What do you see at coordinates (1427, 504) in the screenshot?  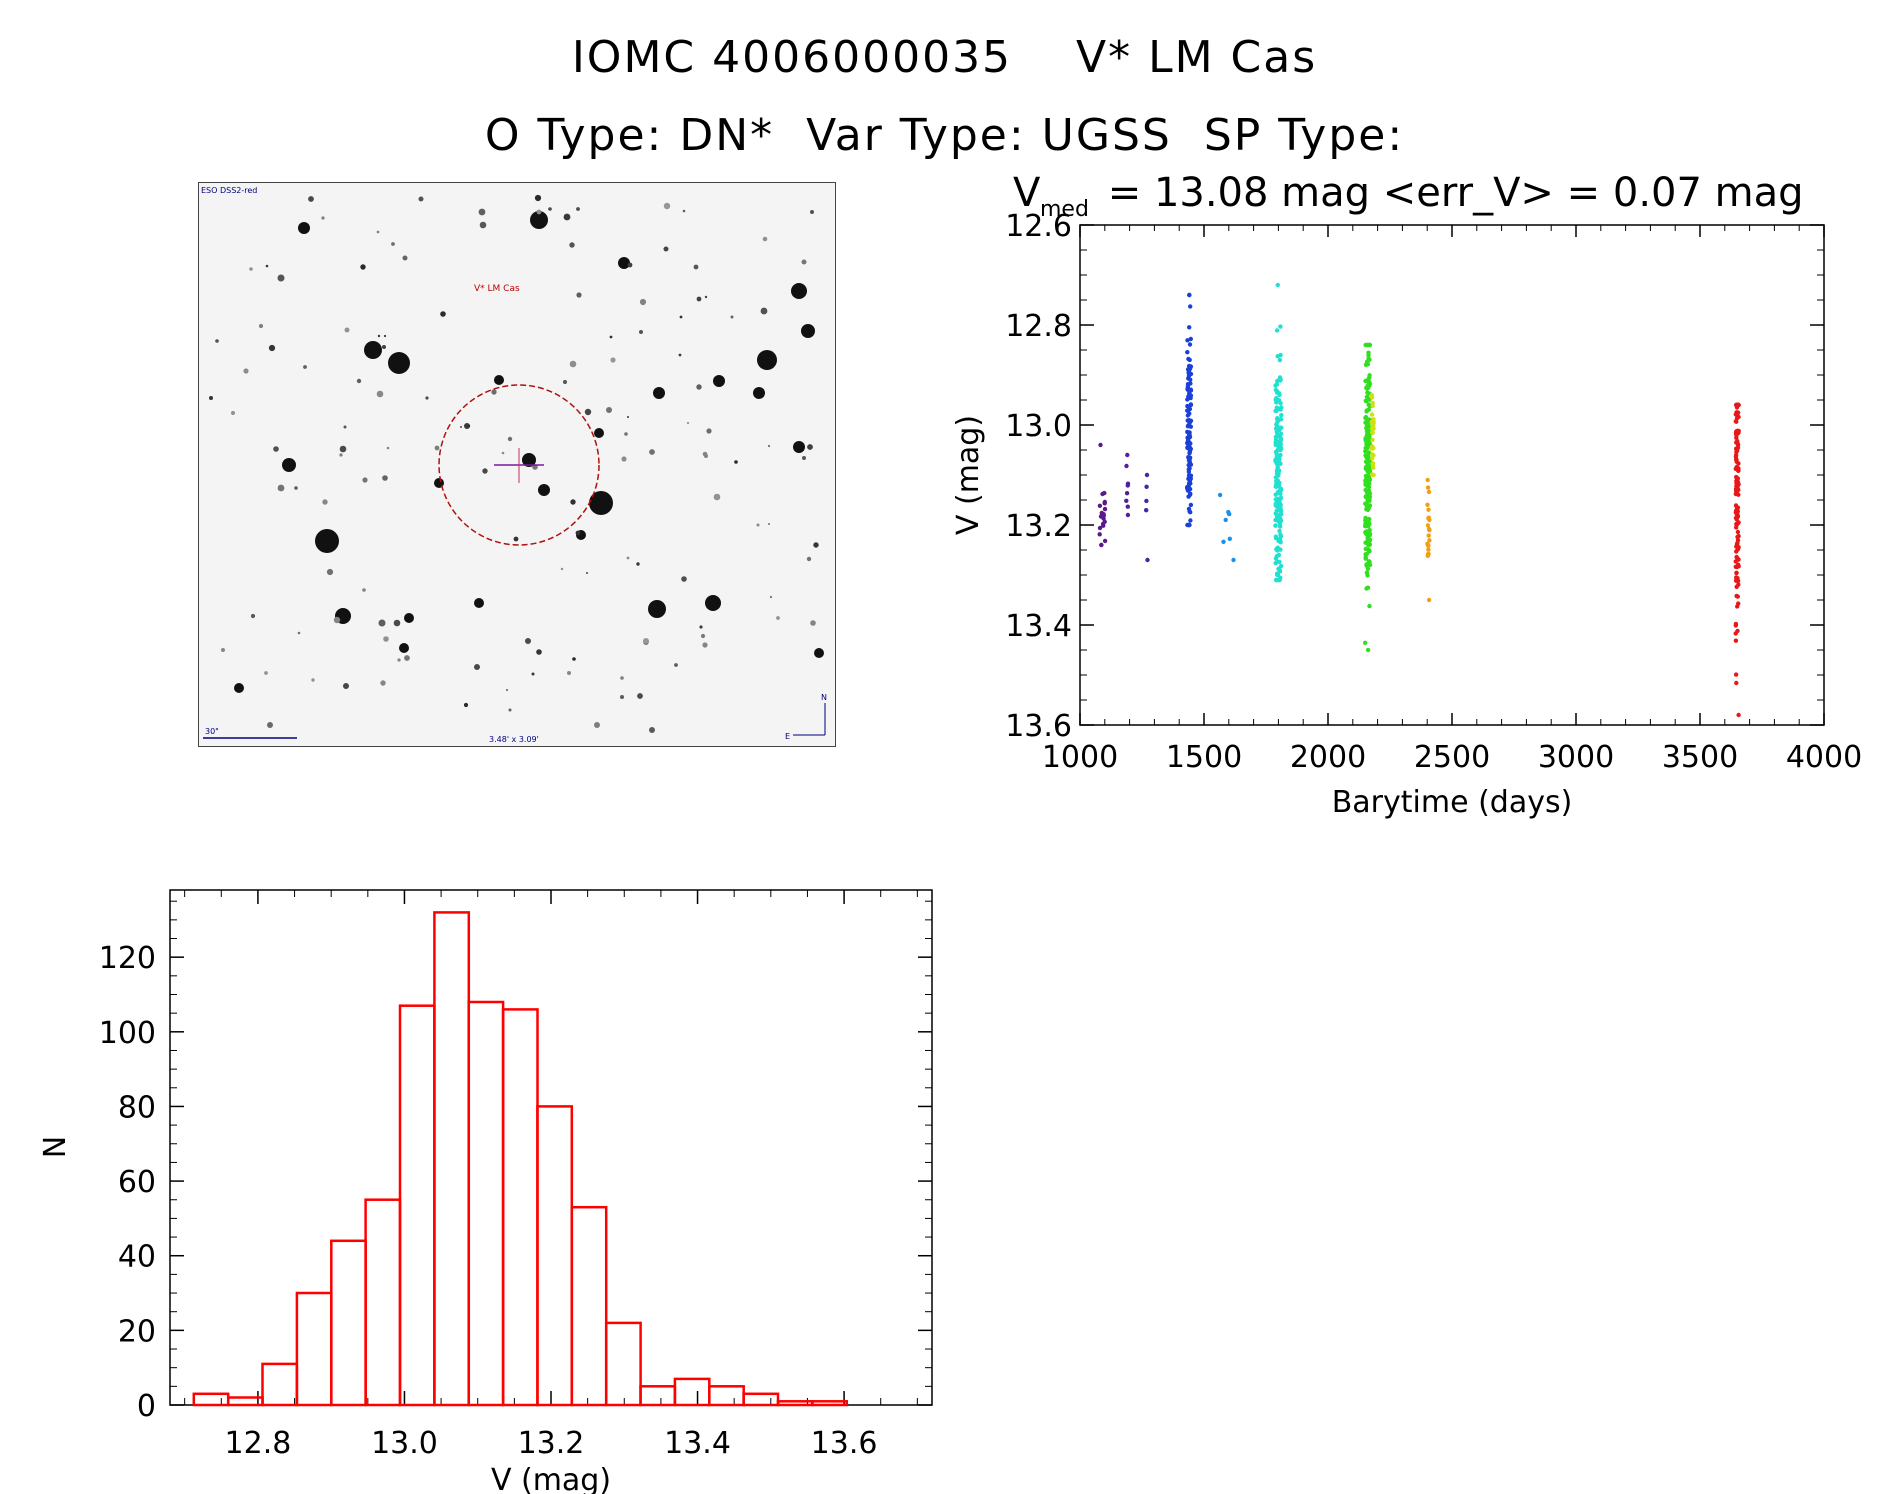 I see `lc-point-s8` at bounding box center [1427, 504].